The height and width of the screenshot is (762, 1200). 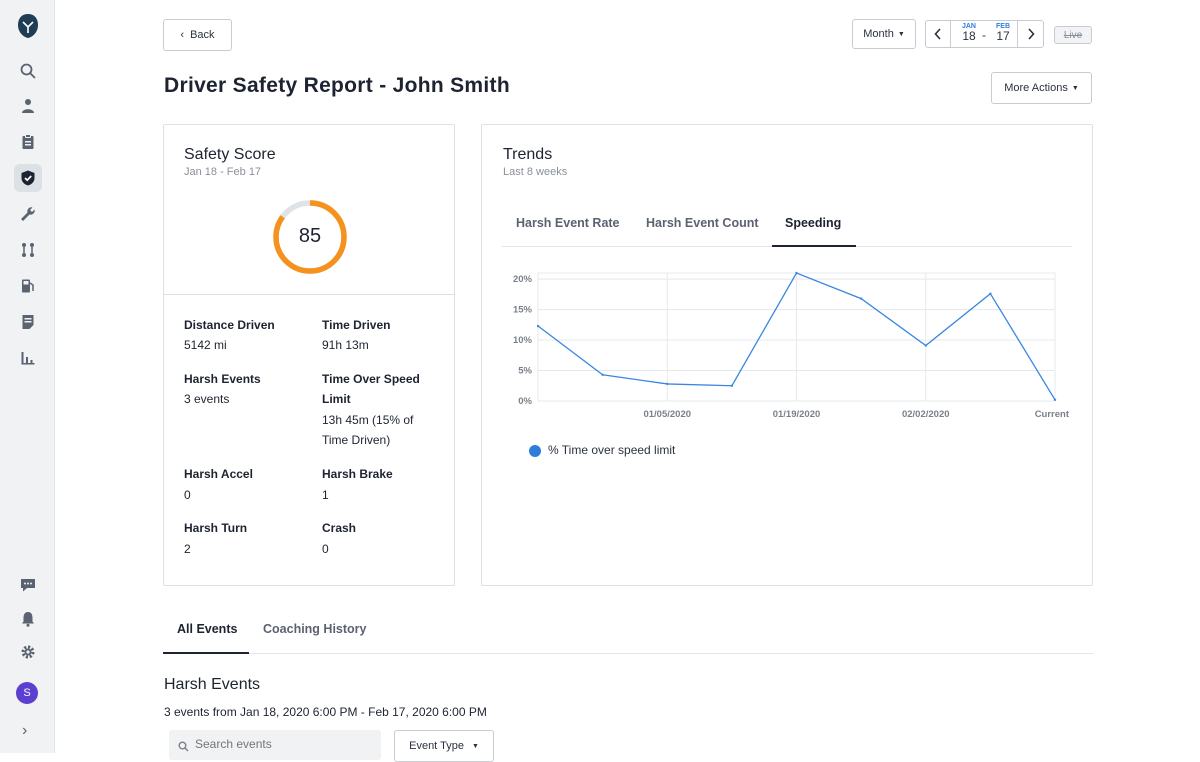 I want to click on x-tick-label: 02/02/2020, so click(x=926, y=414).